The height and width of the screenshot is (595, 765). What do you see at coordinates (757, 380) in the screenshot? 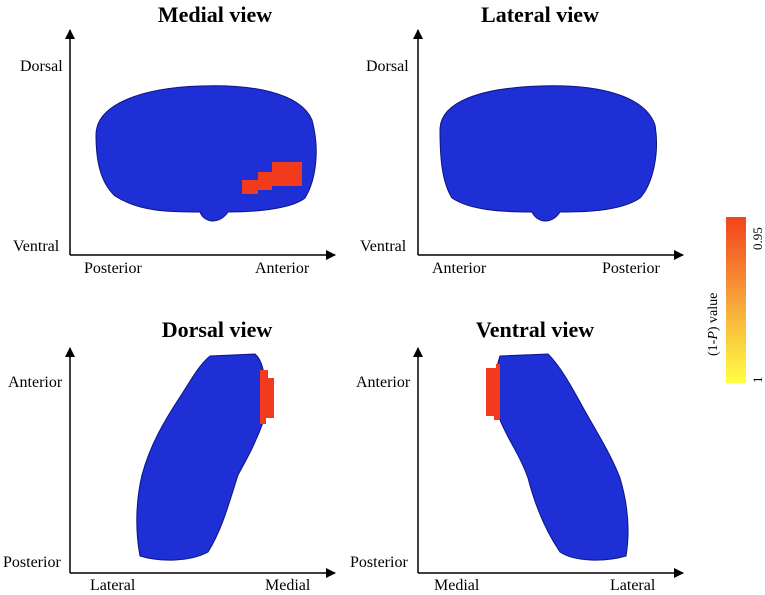
I see `colorbar-tick-bottom: 1` at bounding box center [757, 380].